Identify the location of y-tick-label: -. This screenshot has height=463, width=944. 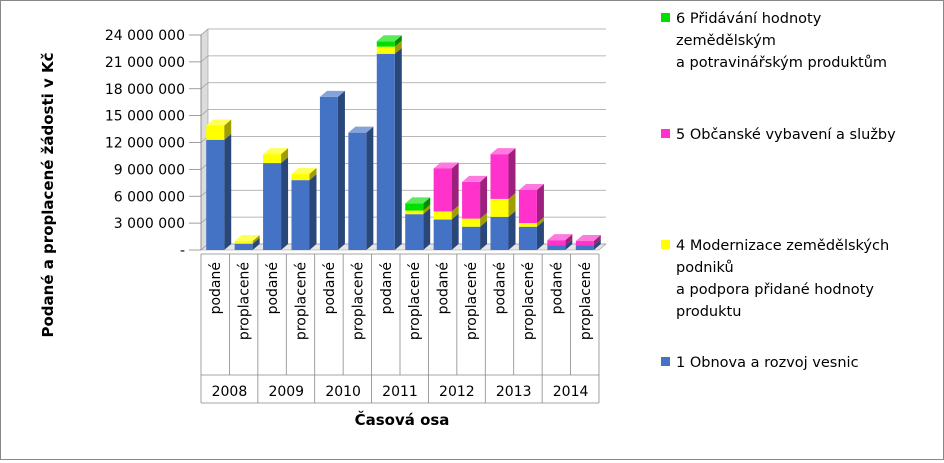
(182, 251).